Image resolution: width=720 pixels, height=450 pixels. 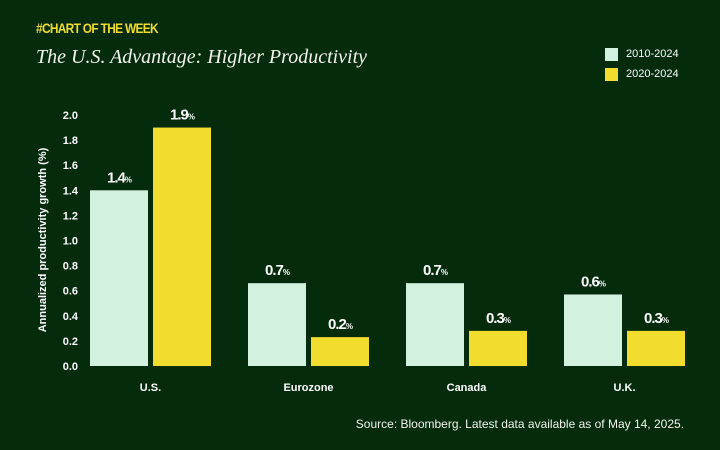 I want to click on x-tick-label: U.S., so click(x=150, y=388).